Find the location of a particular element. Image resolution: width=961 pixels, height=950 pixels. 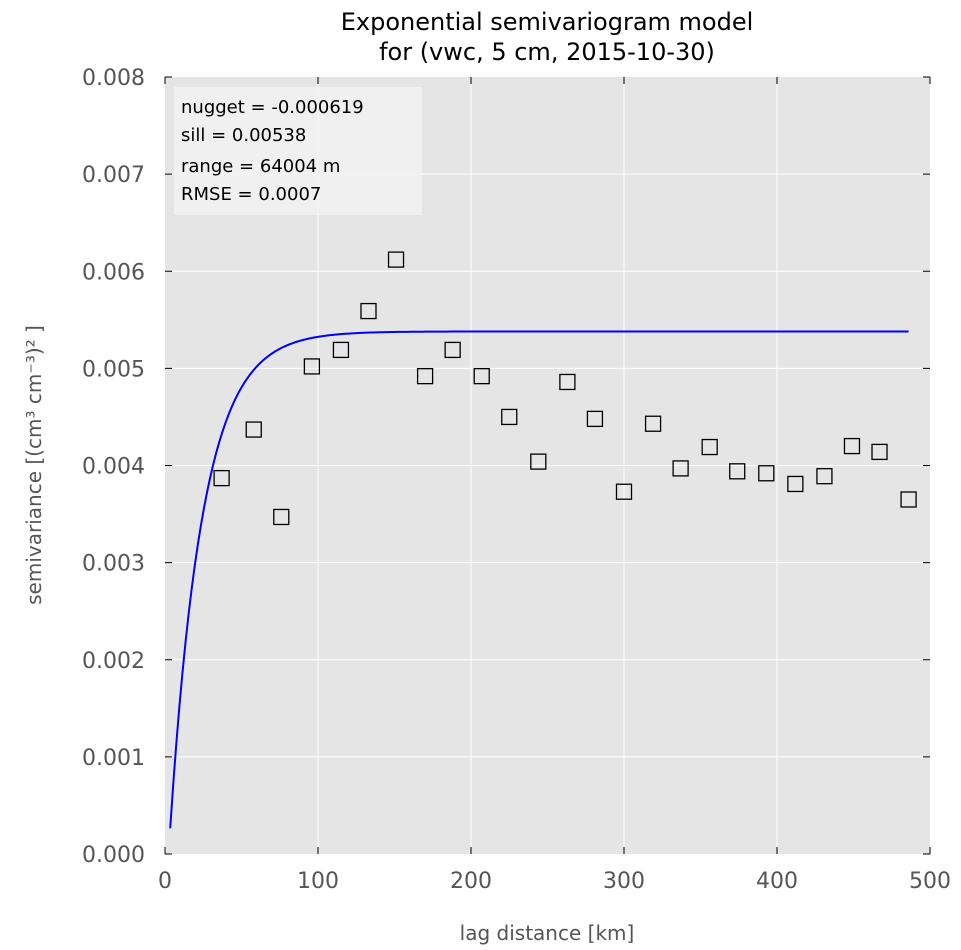

chart-title-line1: Exponential semivariogram model is located at coordinates (547, 22).